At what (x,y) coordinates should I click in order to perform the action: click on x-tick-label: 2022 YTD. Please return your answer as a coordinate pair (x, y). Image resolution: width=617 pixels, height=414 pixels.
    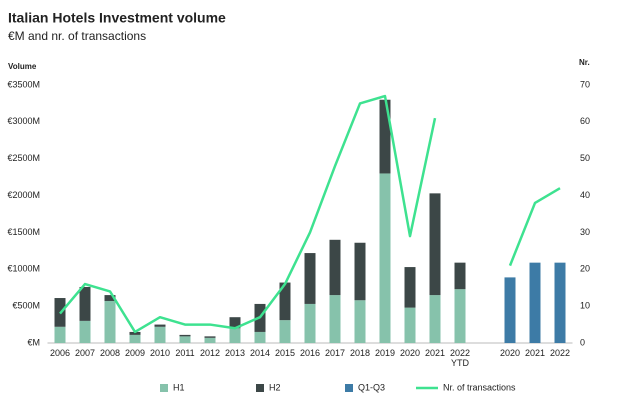
    Looking at the image, I should click on (460, 358).